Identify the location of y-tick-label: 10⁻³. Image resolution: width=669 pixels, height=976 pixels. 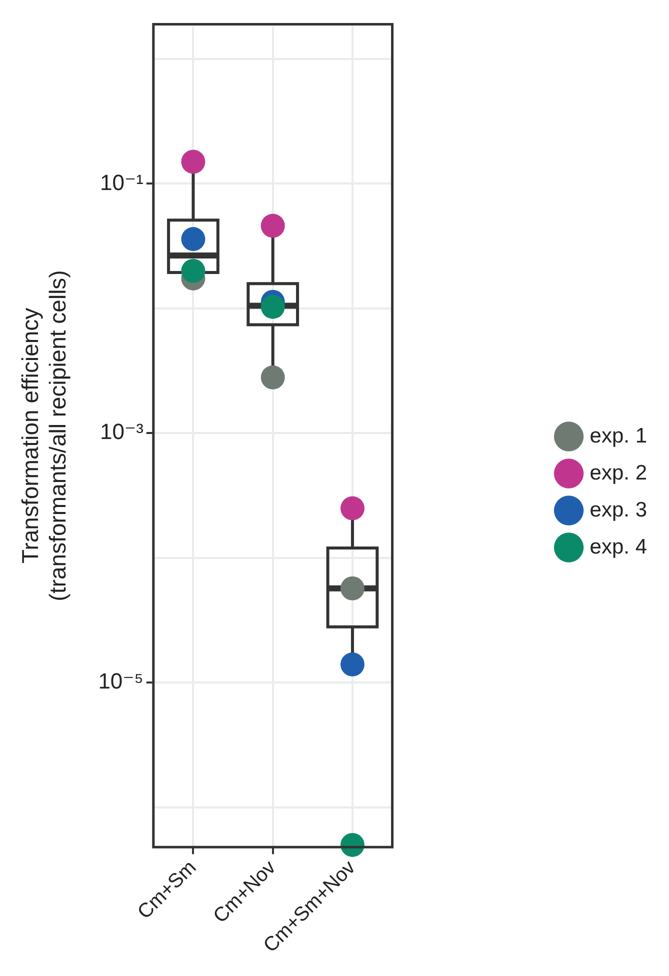
(122, 431).